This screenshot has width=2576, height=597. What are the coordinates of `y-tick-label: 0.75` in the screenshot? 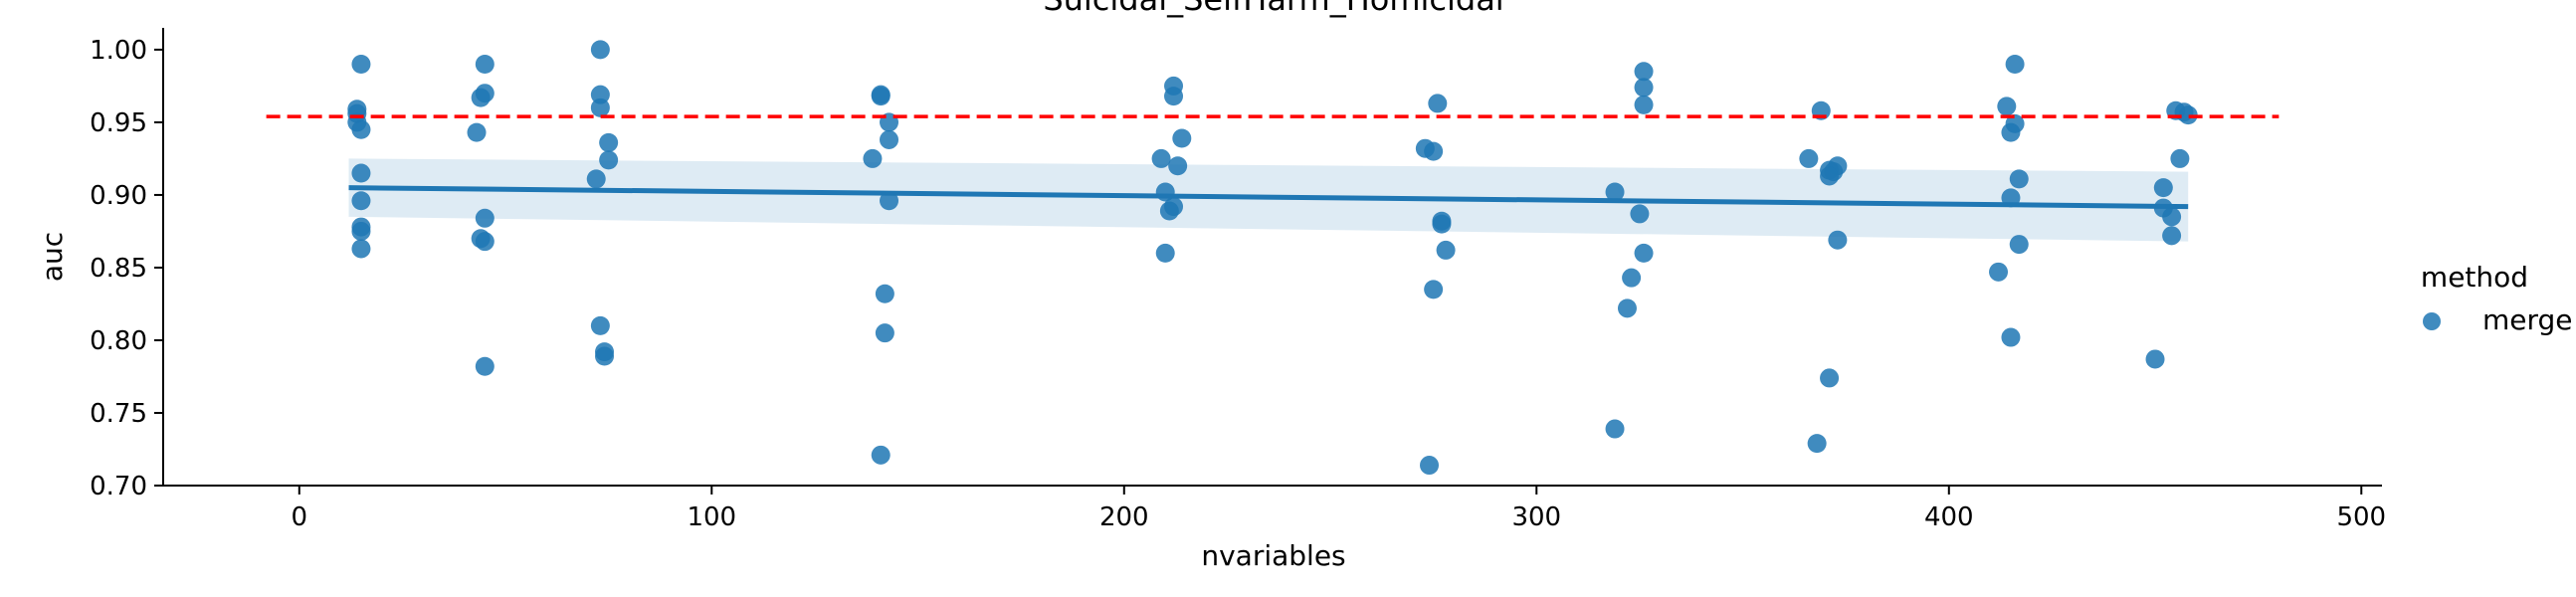 It's located at (118, 414).